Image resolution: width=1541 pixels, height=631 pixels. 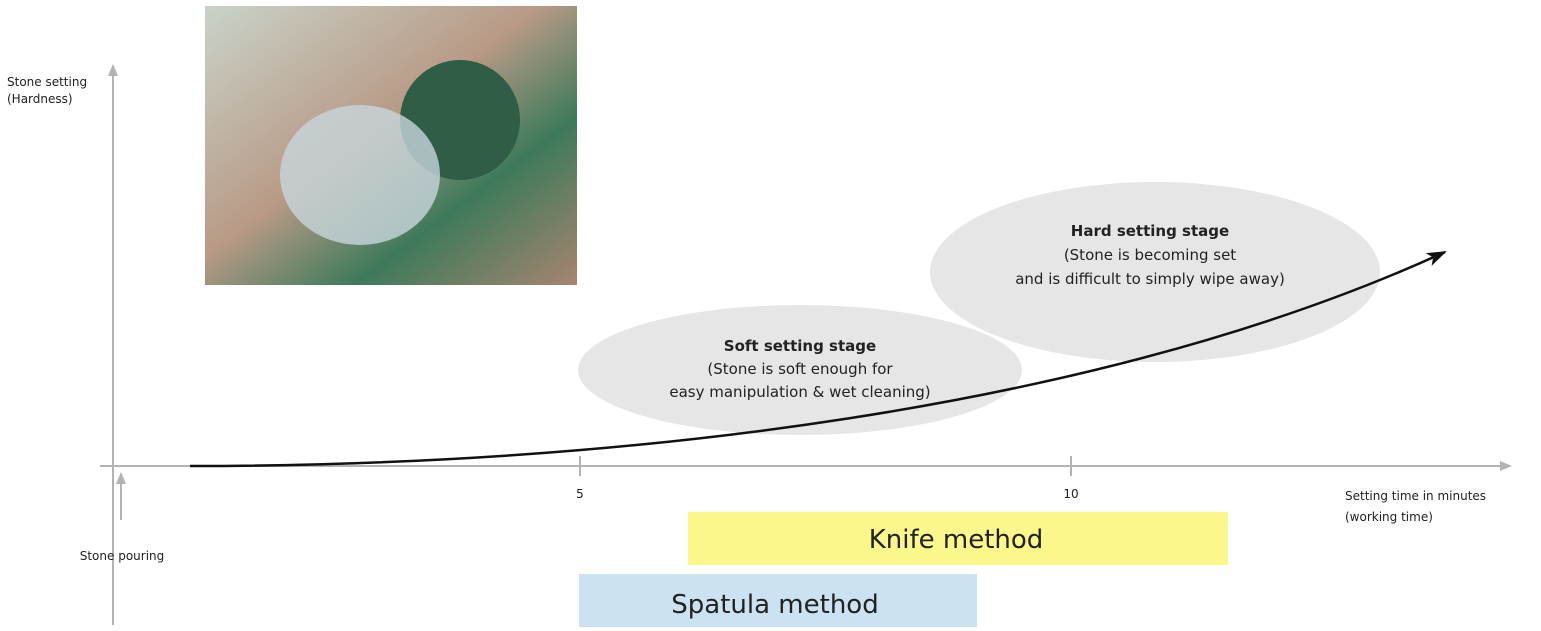 What do you see at coordinates (799, 392) in the screenshot?
I see `stage-text: easy manipulation & wet cleaning)` at bounding box center [799, 392].